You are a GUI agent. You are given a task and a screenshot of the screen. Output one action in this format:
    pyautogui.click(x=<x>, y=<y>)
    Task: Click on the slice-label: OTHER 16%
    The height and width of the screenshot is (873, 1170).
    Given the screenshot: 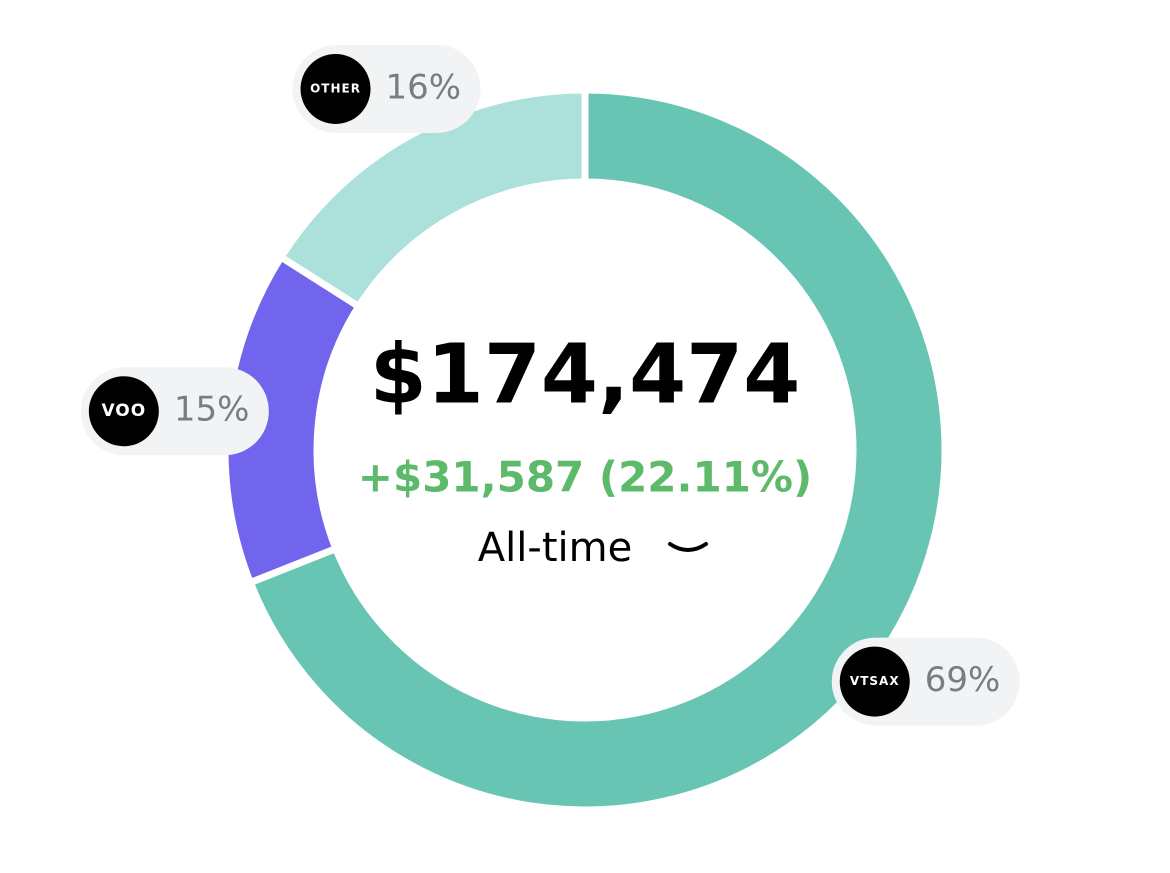 What is the action you would take?
    pyautogui.click(x=386, y=88)
    